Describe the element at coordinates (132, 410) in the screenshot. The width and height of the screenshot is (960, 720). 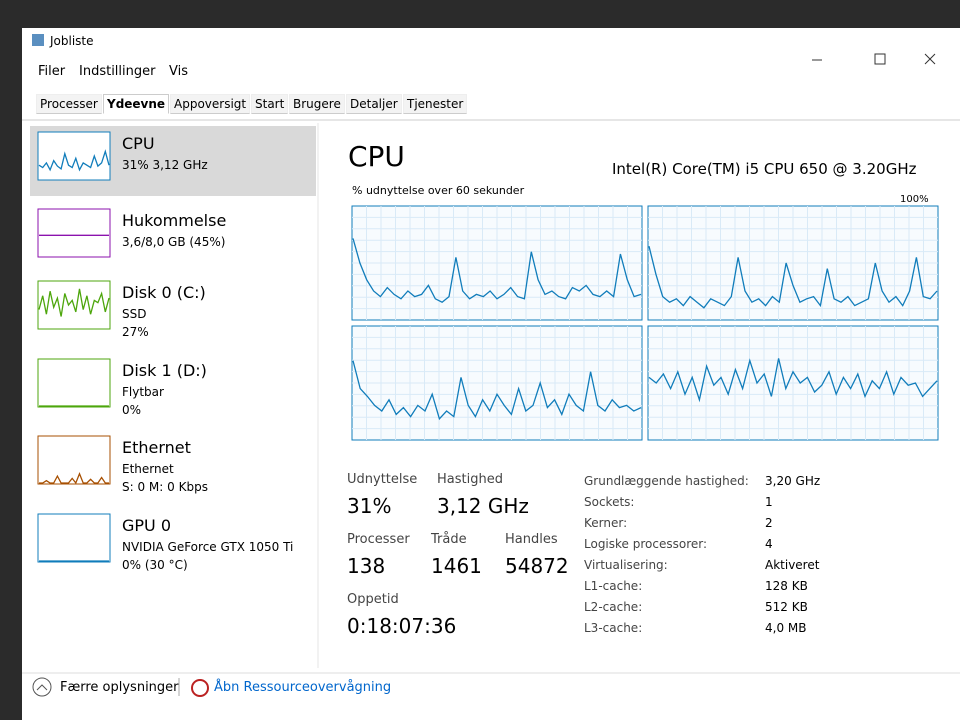
I see `device-info: 0%` at that location.